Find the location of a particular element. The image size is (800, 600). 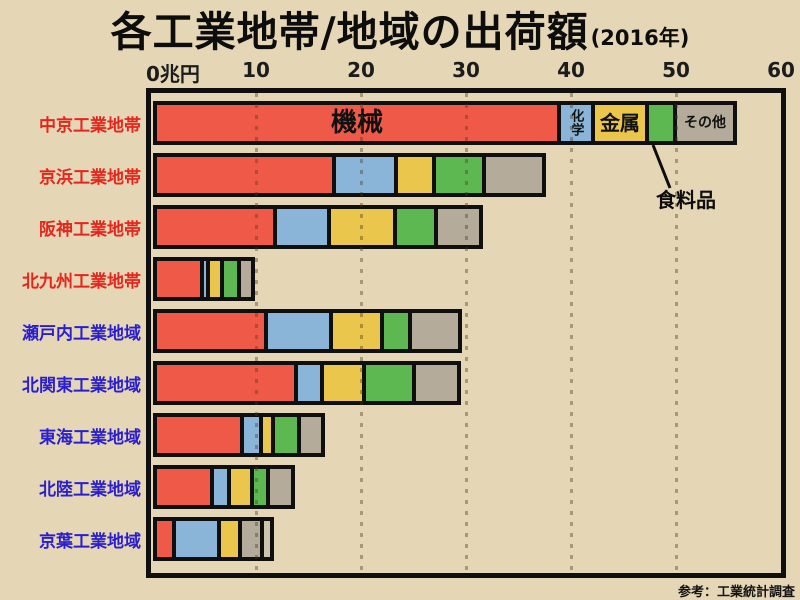

bar-segment-chemical: 化学 is located at coordinates (574, 123).